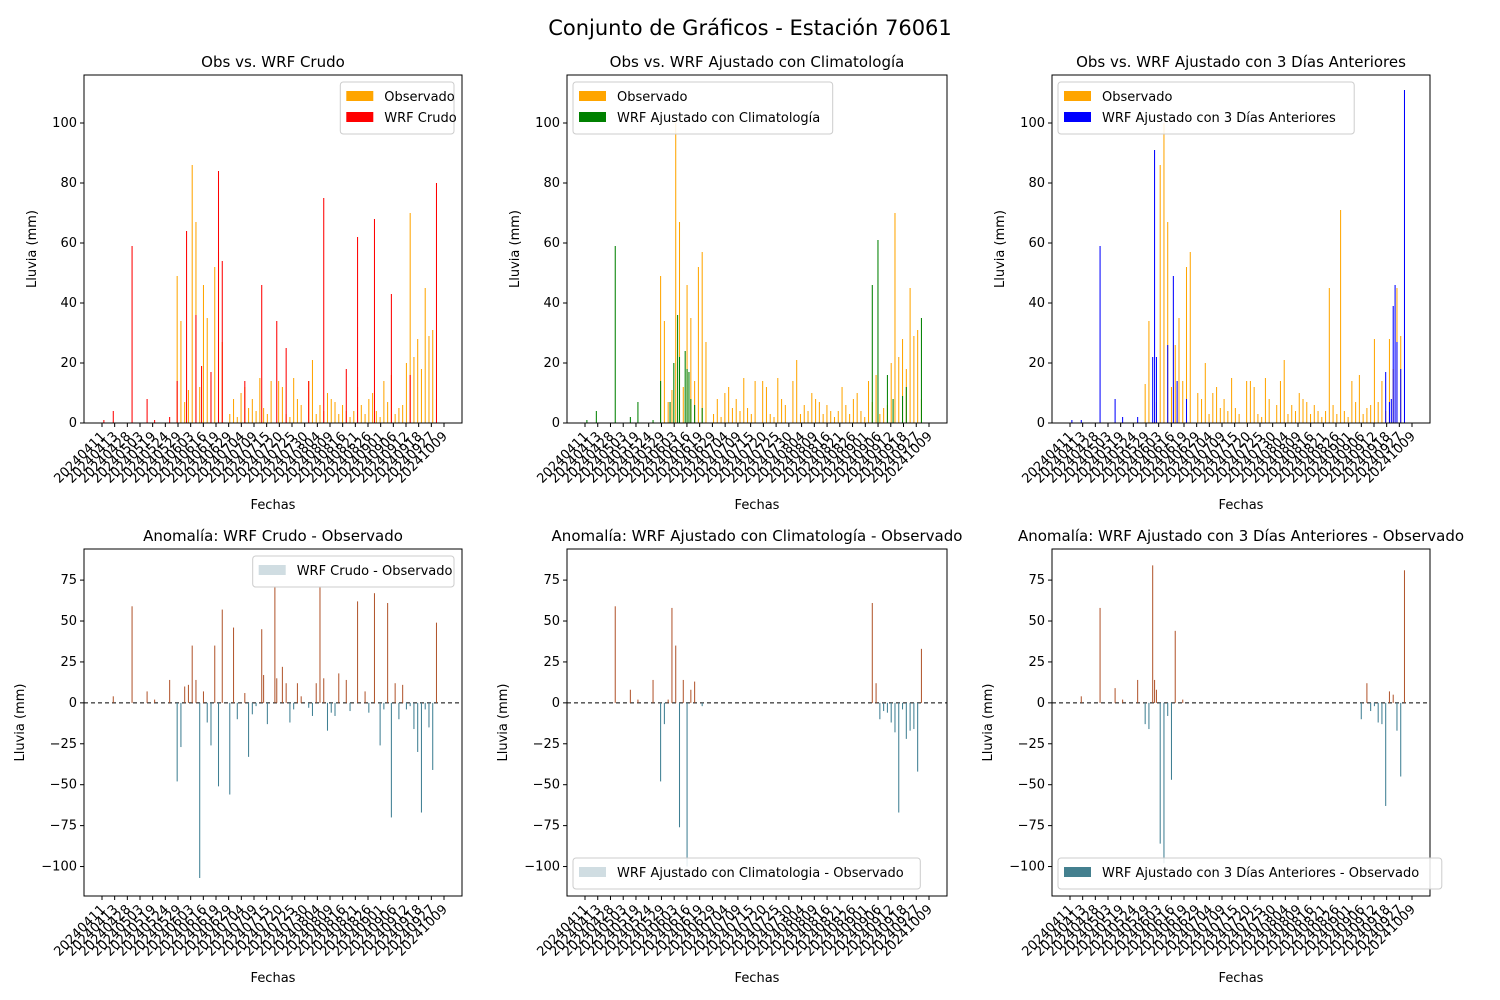  What do you see at coordinates (73, 703) in the screenshot?
I see `y-tick-label: 0` at bounding box center [73, 703].